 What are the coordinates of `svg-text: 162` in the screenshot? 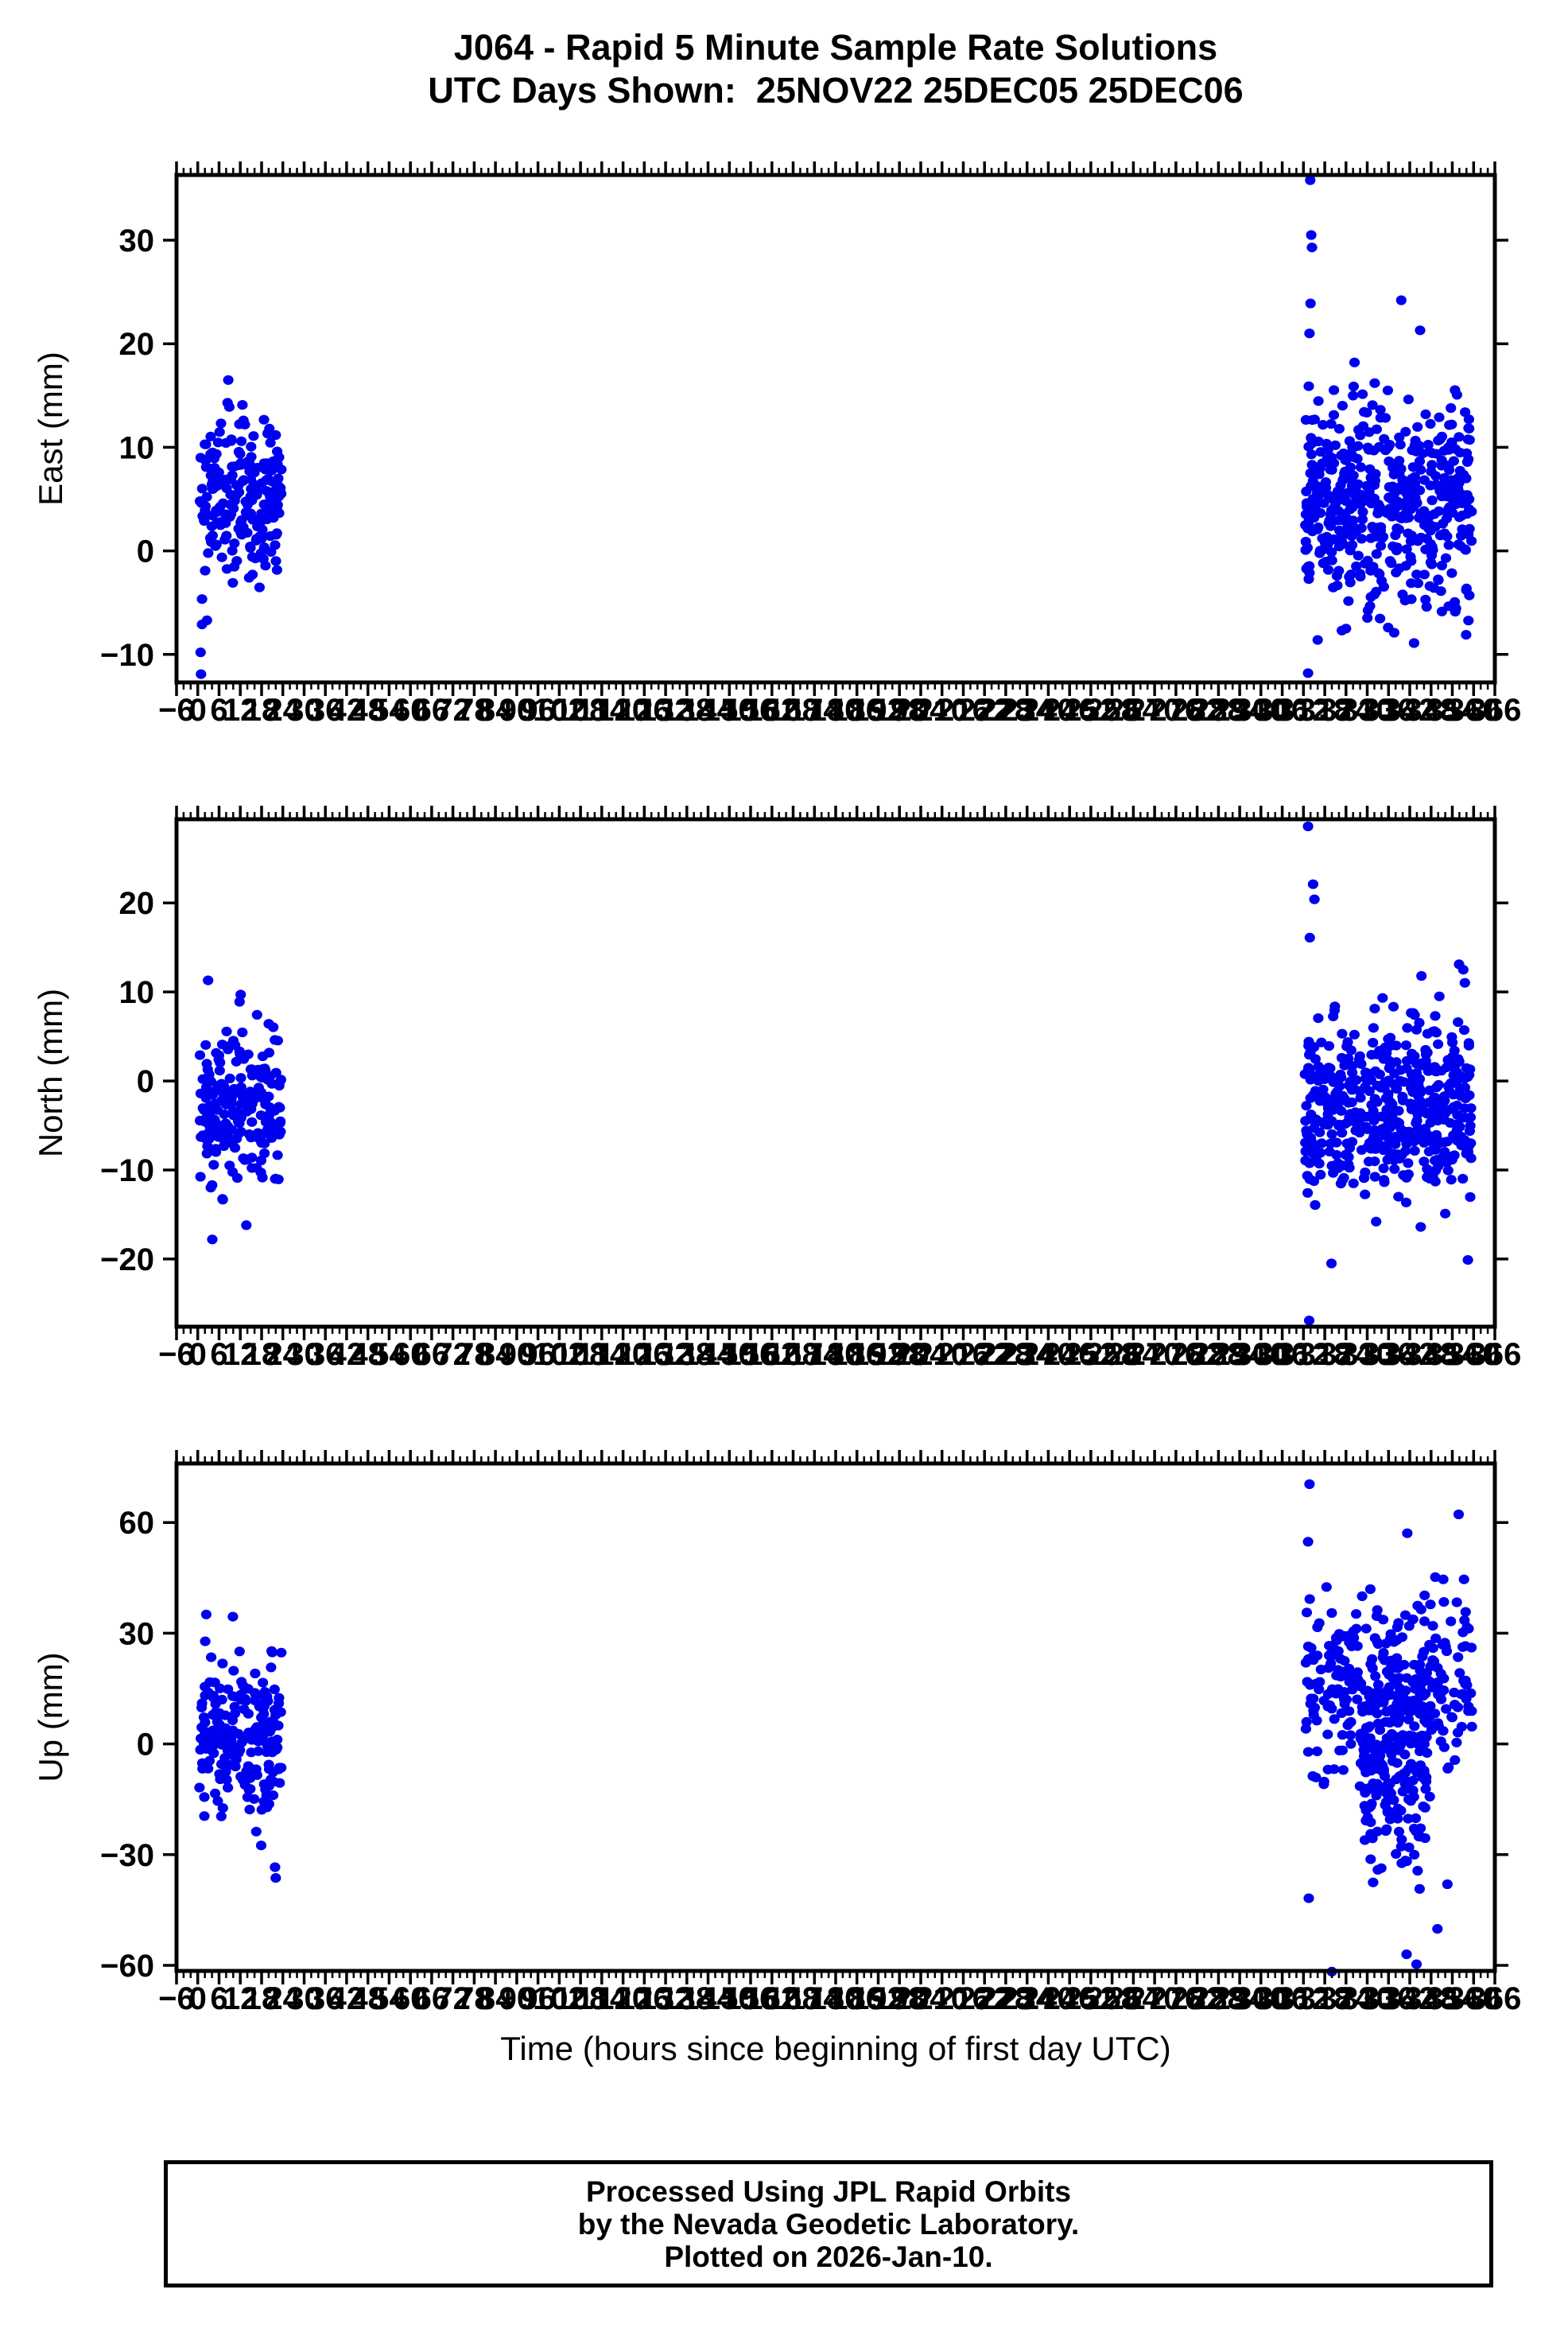 It's located at (771, 1354).